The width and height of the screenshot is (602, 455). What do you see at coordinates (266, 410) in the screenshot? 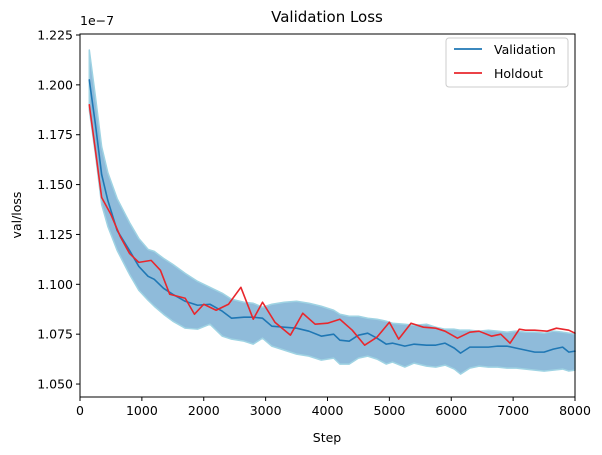
I see `x-tick-label: 3000` at bounding box center [266, 410].